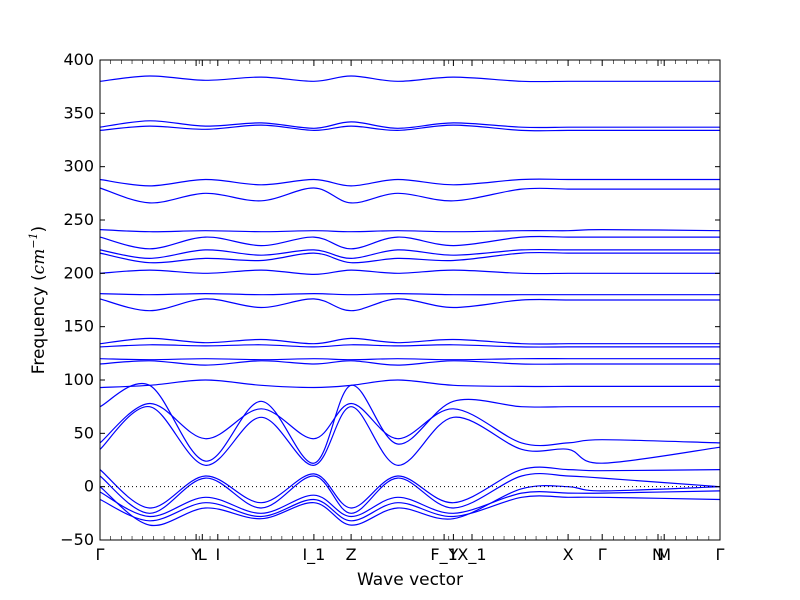  I want to click on y-axis-label-exponent: −1, so click(33, 240).